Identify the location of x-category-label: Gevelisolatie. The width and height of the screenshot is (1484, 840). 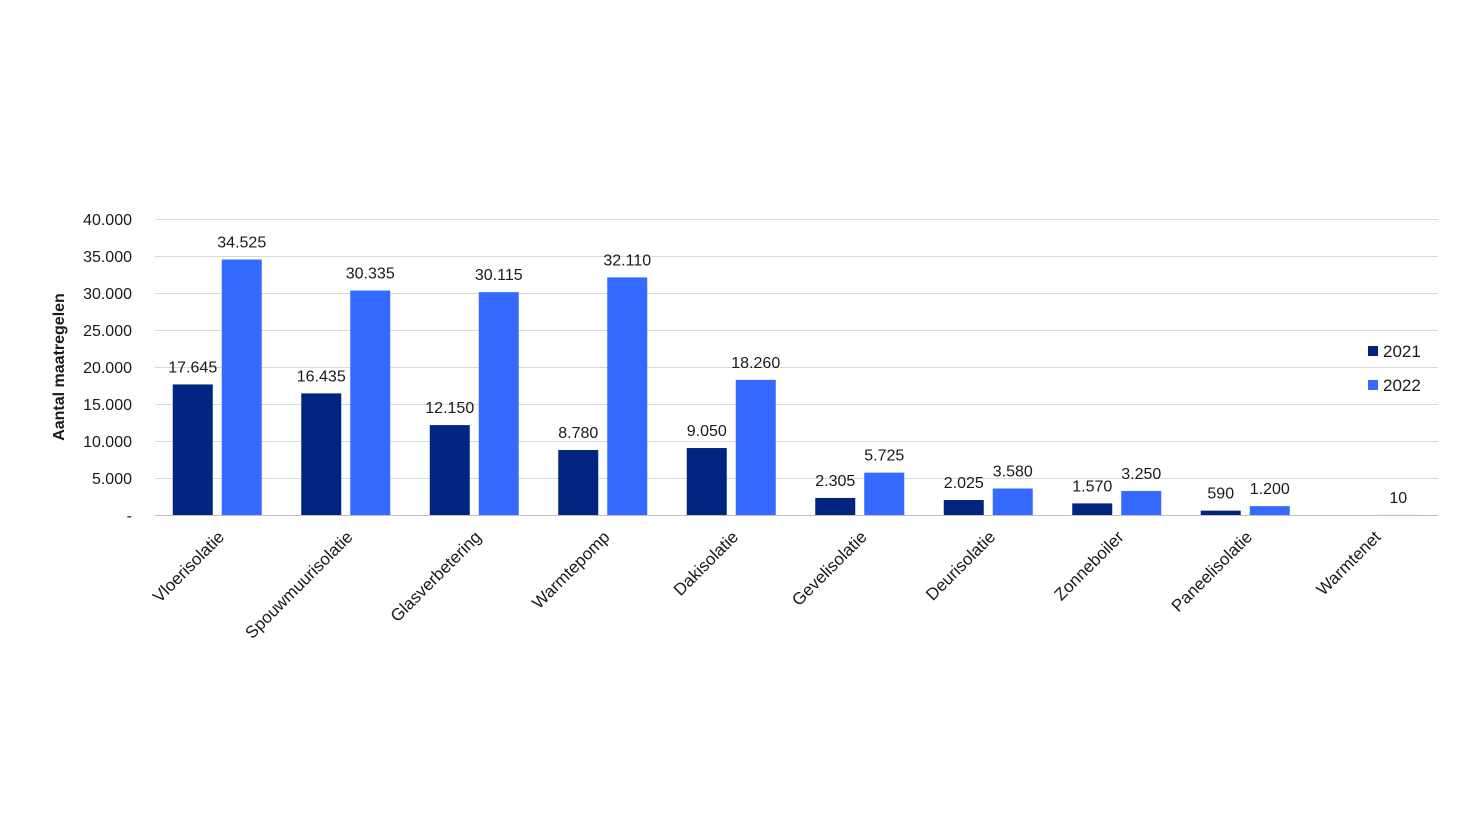
(829, 568).